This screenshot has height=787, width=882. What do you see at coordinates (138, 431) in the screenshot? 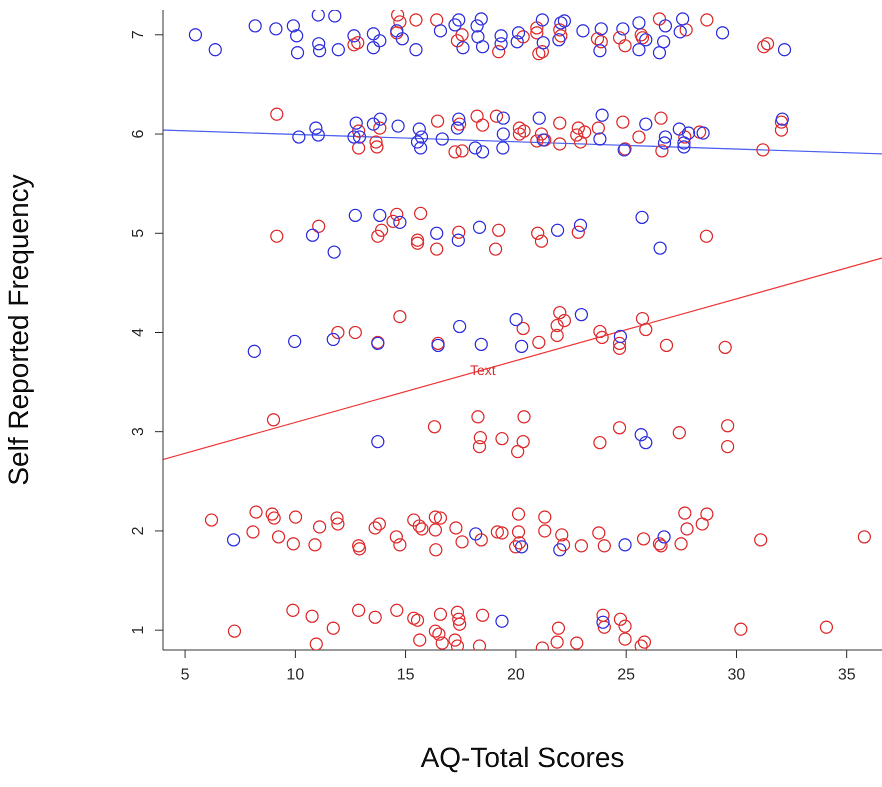
I see `y-tick-label: 3` at bounding box center [138, 431].